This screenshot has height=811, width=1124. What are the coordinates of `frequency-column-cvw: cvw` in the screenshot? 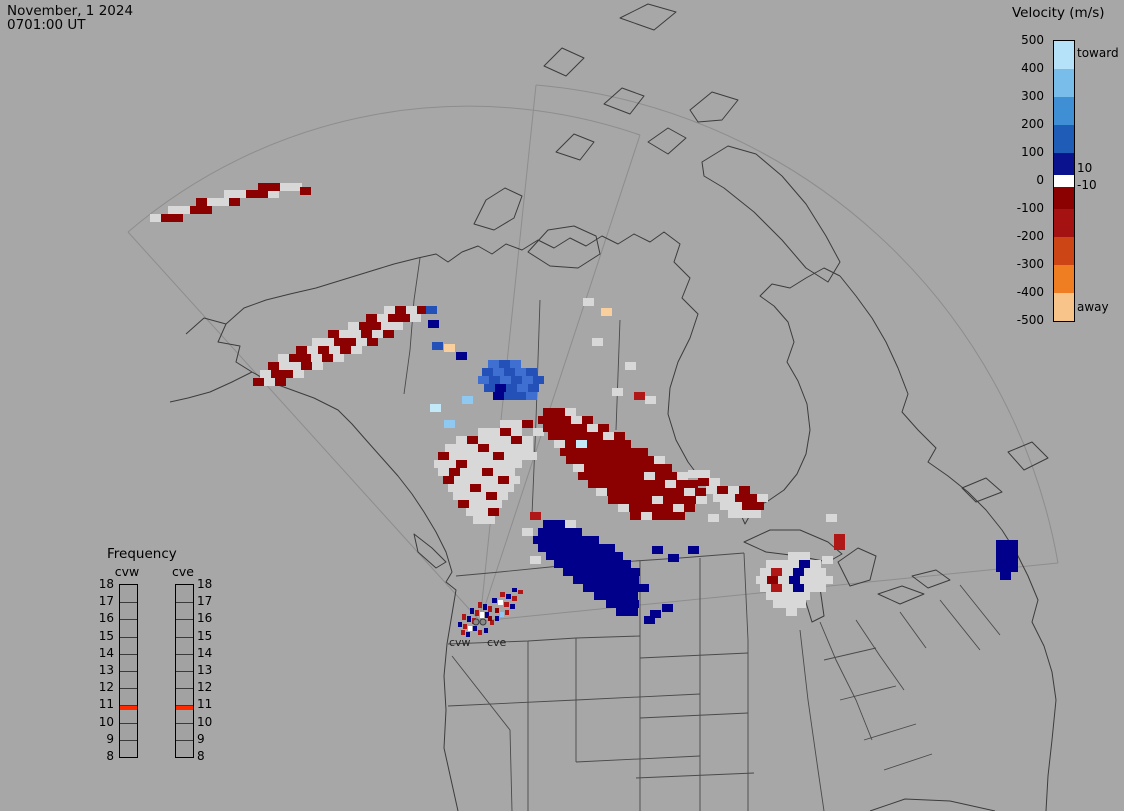 It's located at (127, 571).